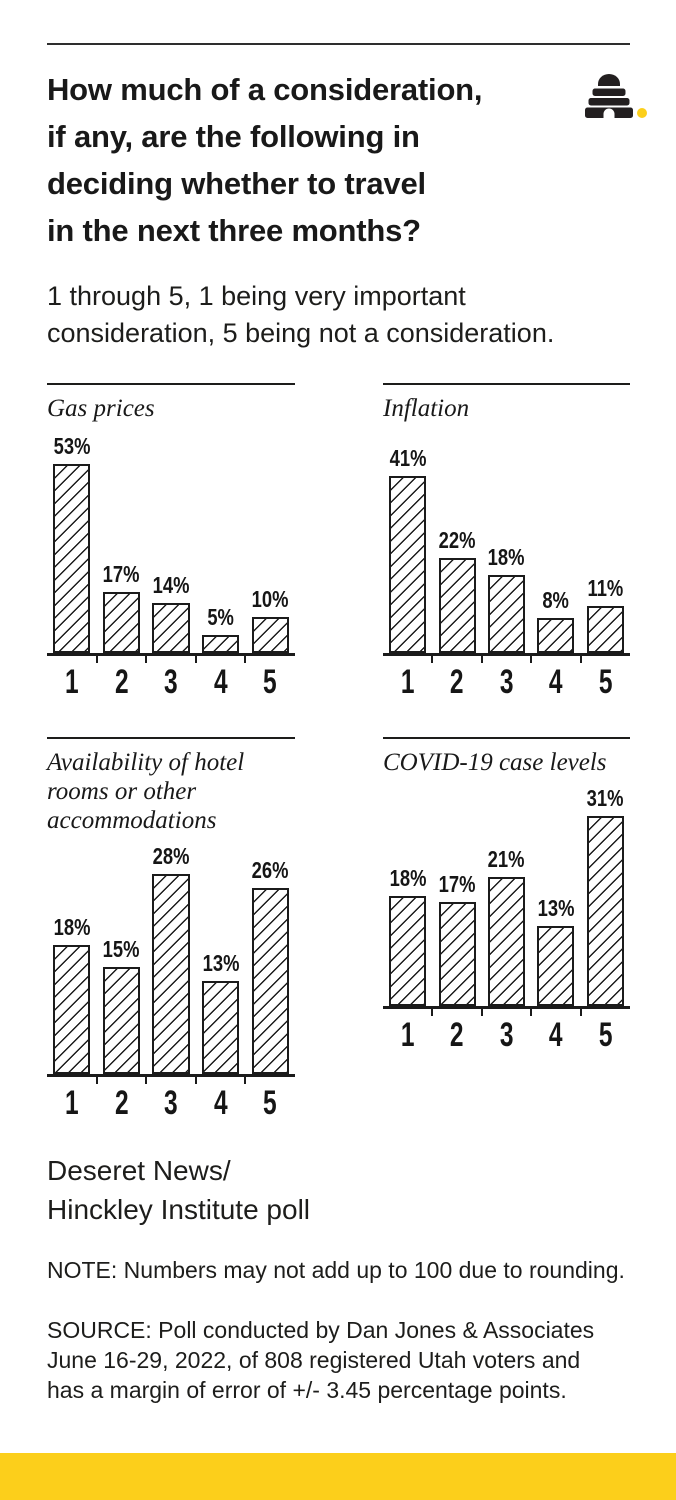  I want to click on bar-plot: 18% 17% 21% 13% 31%, so click(506, 896).